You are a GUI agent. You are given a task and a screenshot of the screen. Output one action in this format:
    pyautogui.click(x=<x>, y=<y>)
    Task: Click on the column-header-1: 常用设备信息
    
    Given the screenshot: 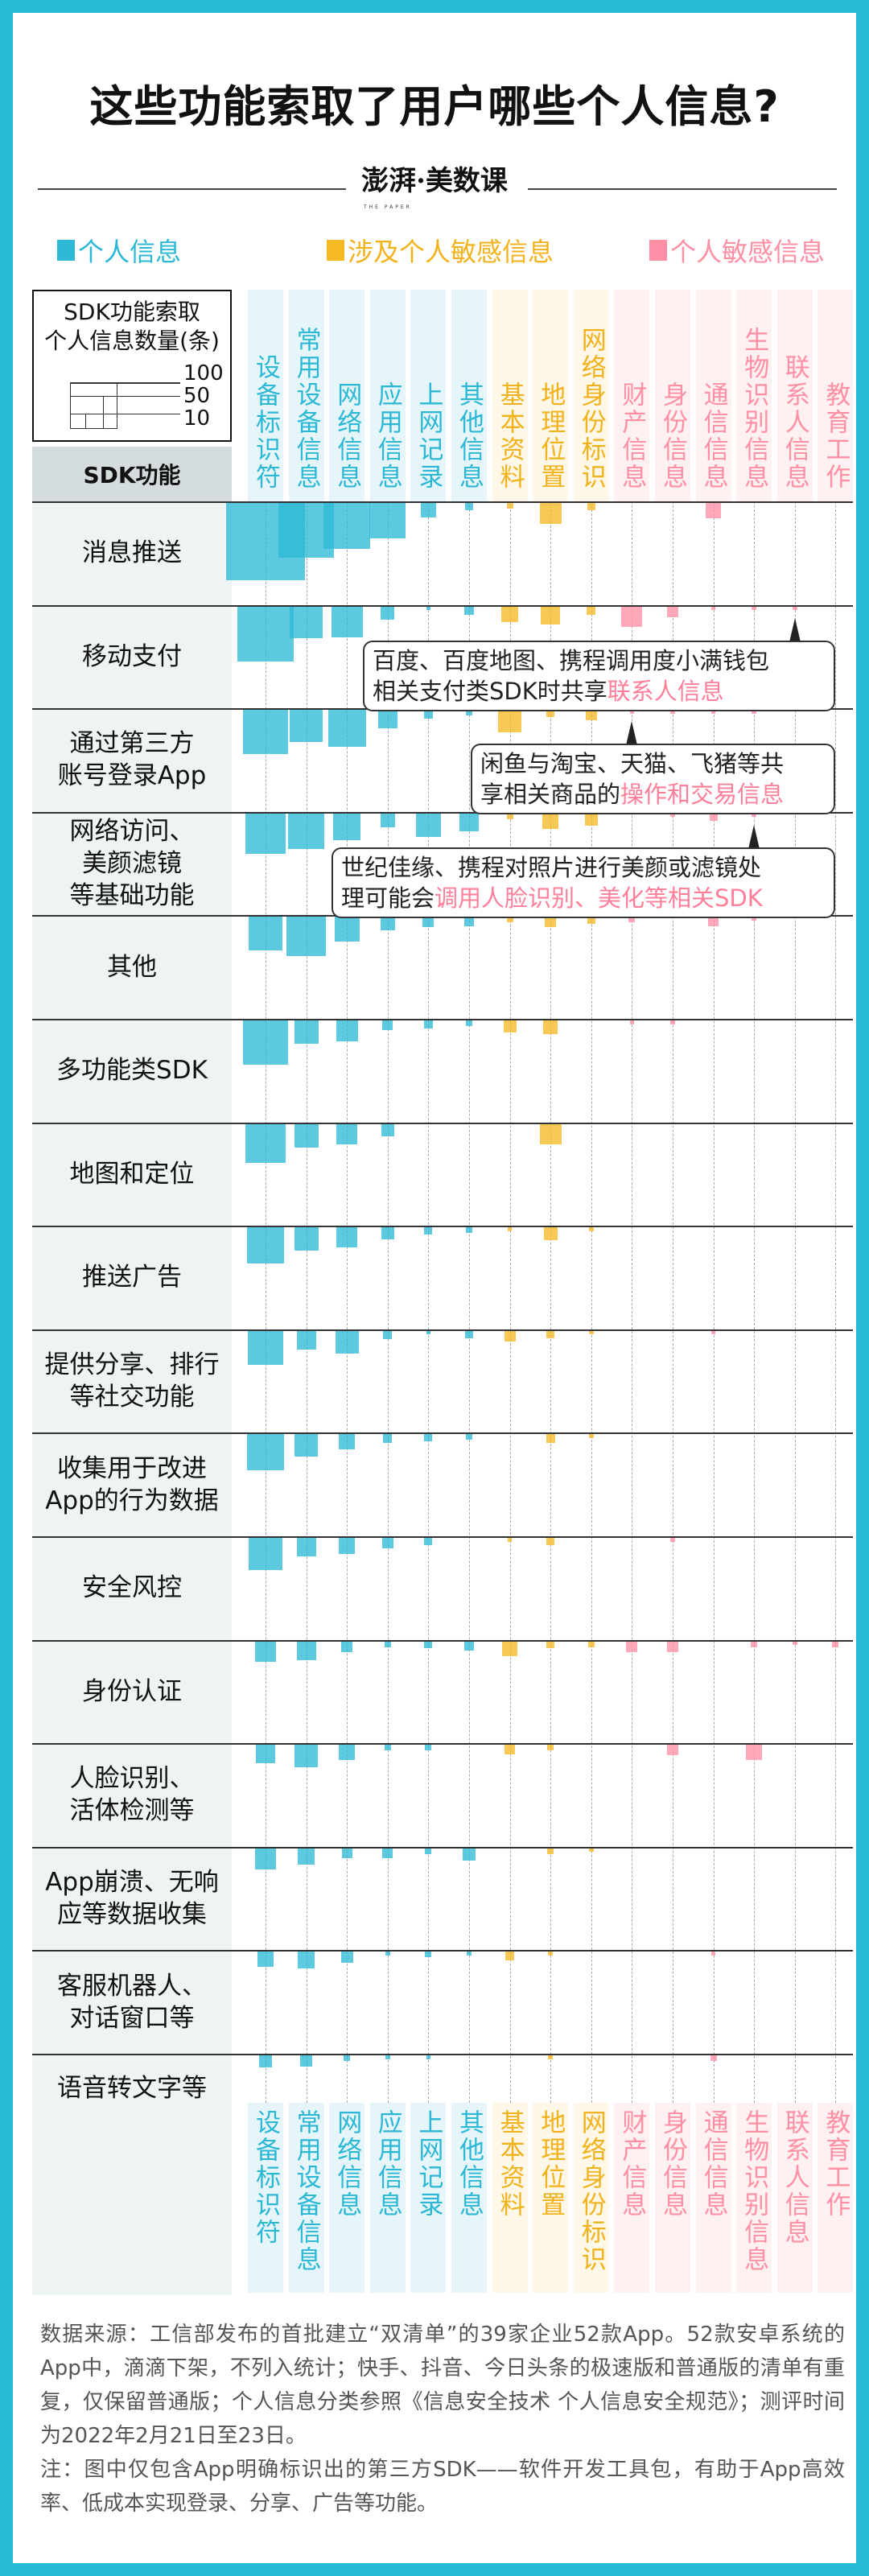 What is the action you would take?
    pyautogui.click(x=306, y=409)
    